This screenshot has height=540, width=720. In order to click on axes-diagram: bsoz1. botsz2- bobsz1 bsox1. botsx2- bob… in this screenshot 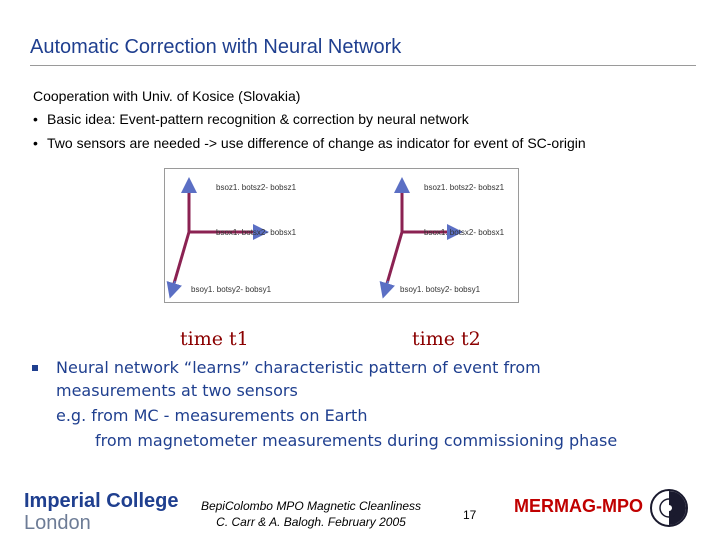, I will do `click(335, 238)`.